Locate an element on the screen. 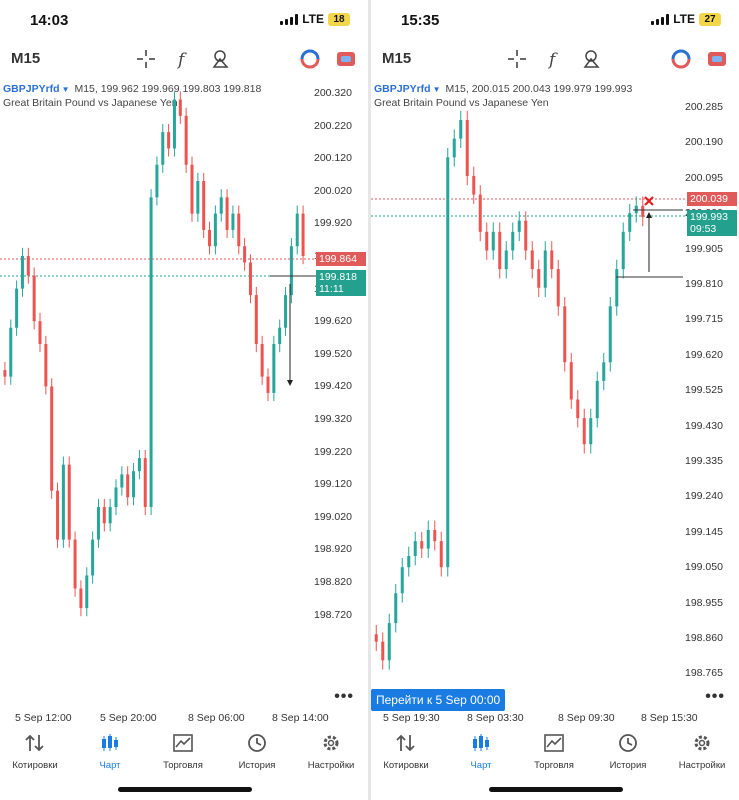 This screenshot has height=800, width=739. price-scale-label: 199.920 is located at coordinates (333, 223).